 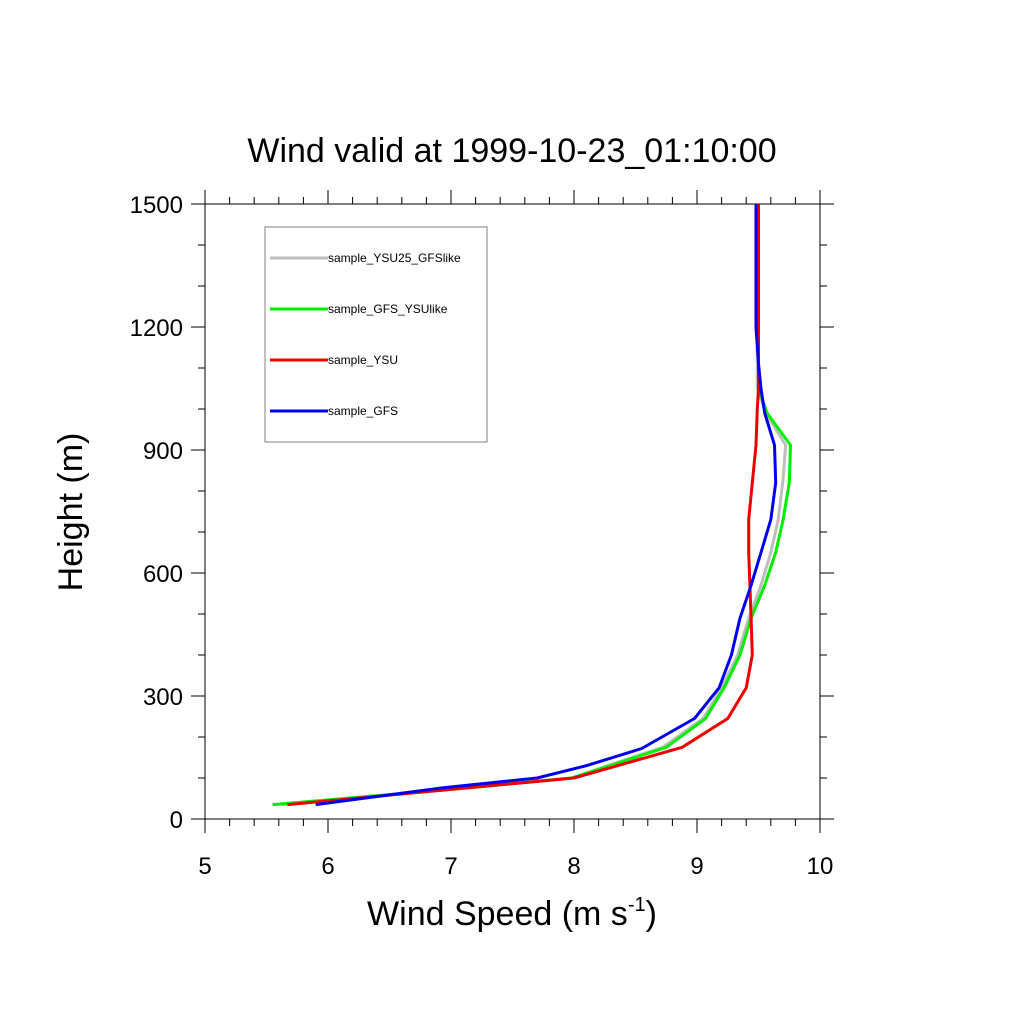 What do you see at coordinates (163, 451) in the screenshot?
I see `y-tick-label: 900` at bounding box center [163, 451].